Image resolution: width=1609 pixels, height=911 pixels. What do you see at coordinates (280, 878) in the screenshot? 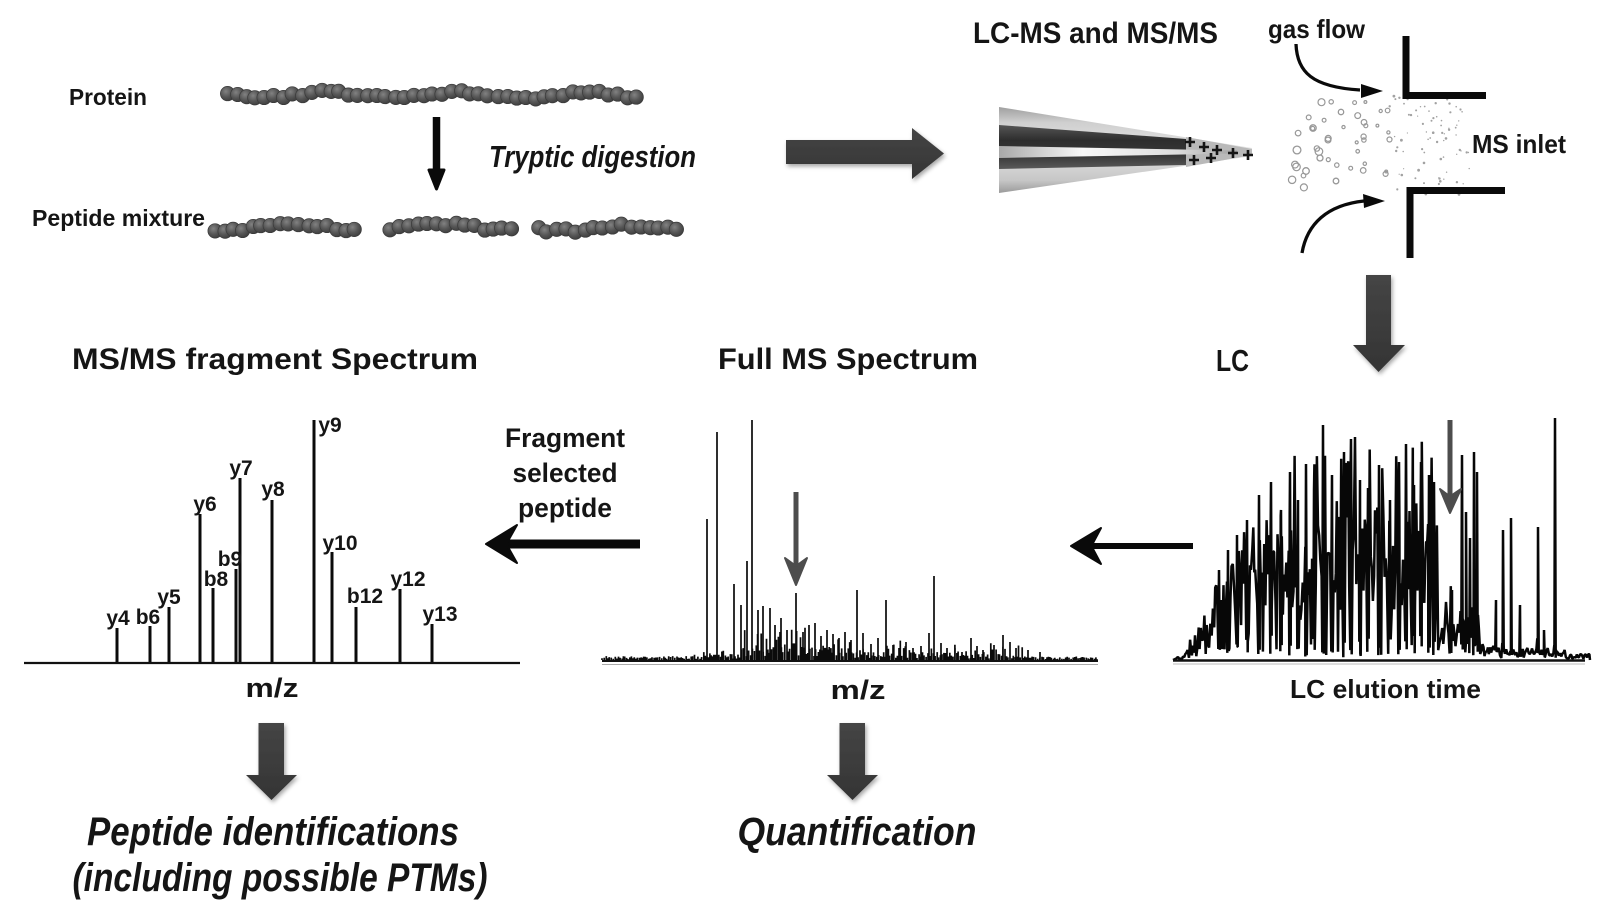
I see `svg-text: (including possible PTMs)` at bounding box center [280, 878].